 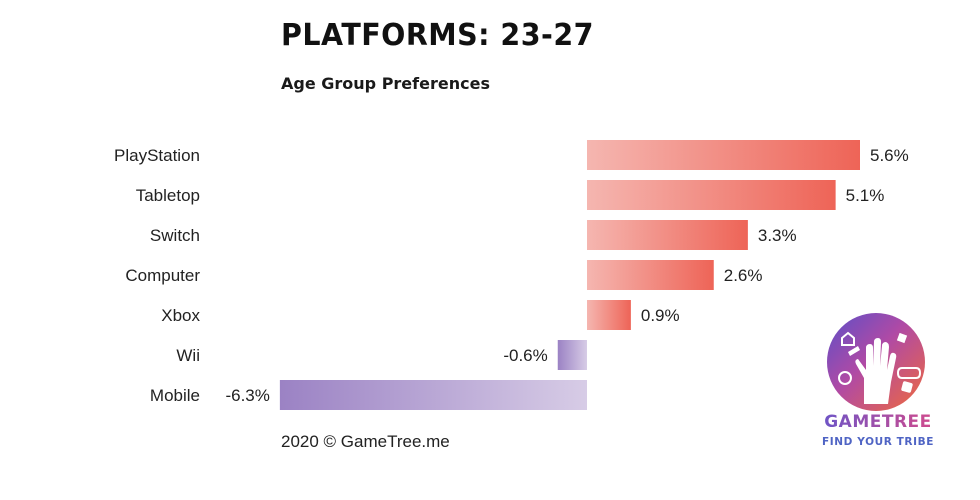 I want to click on logo-emblem-icon, so click(x=876, y=362).